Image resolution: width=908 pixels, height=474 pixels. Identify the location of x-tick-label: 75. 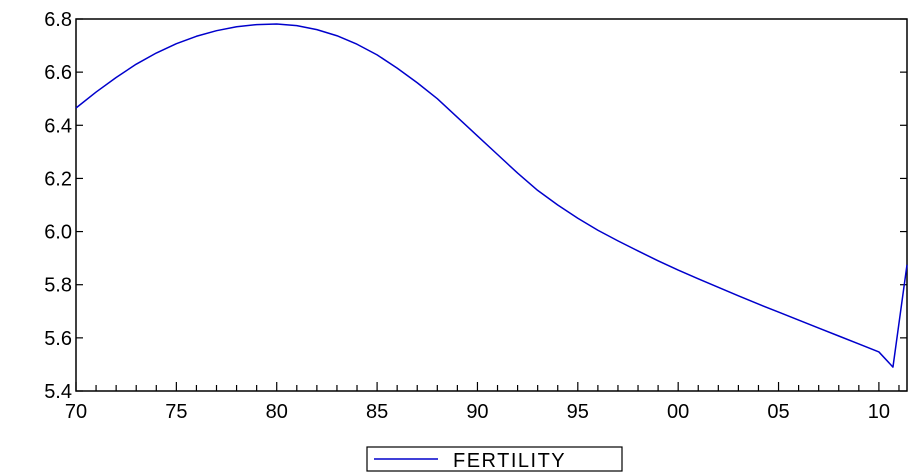
(176, 412).